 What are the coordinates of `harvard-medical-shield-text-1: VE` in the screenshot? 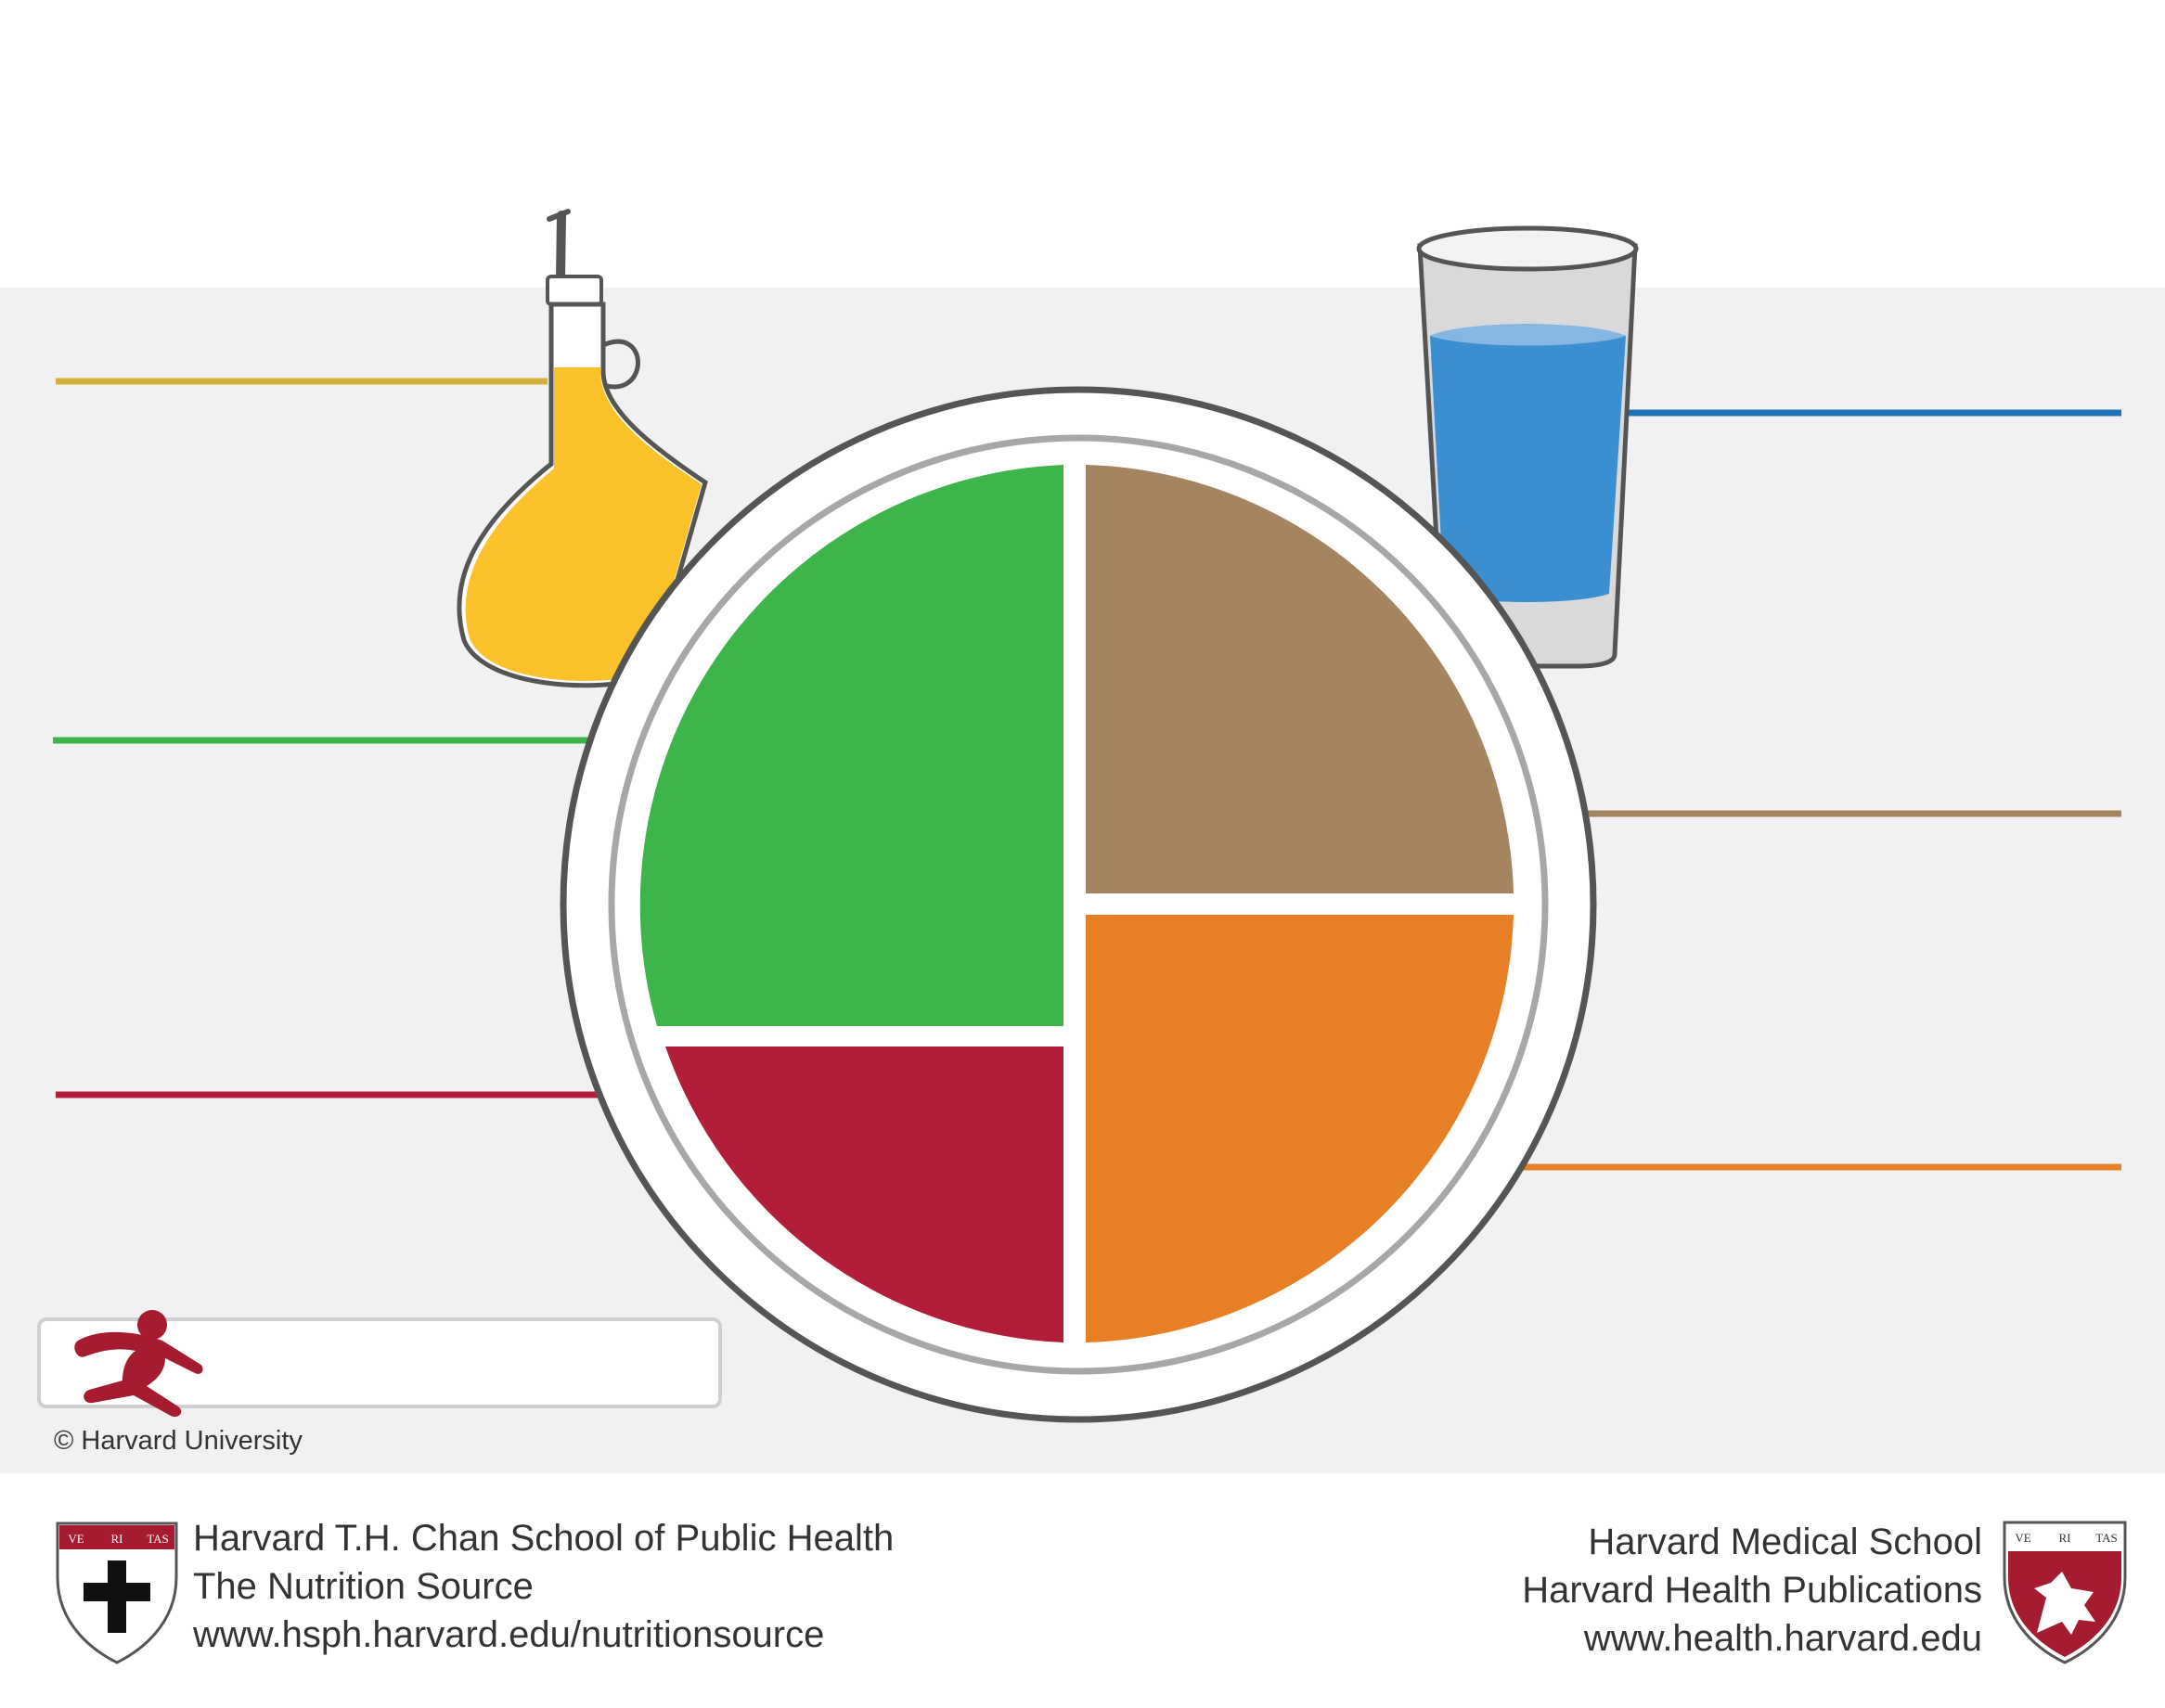 It's located at (2023, 1538).